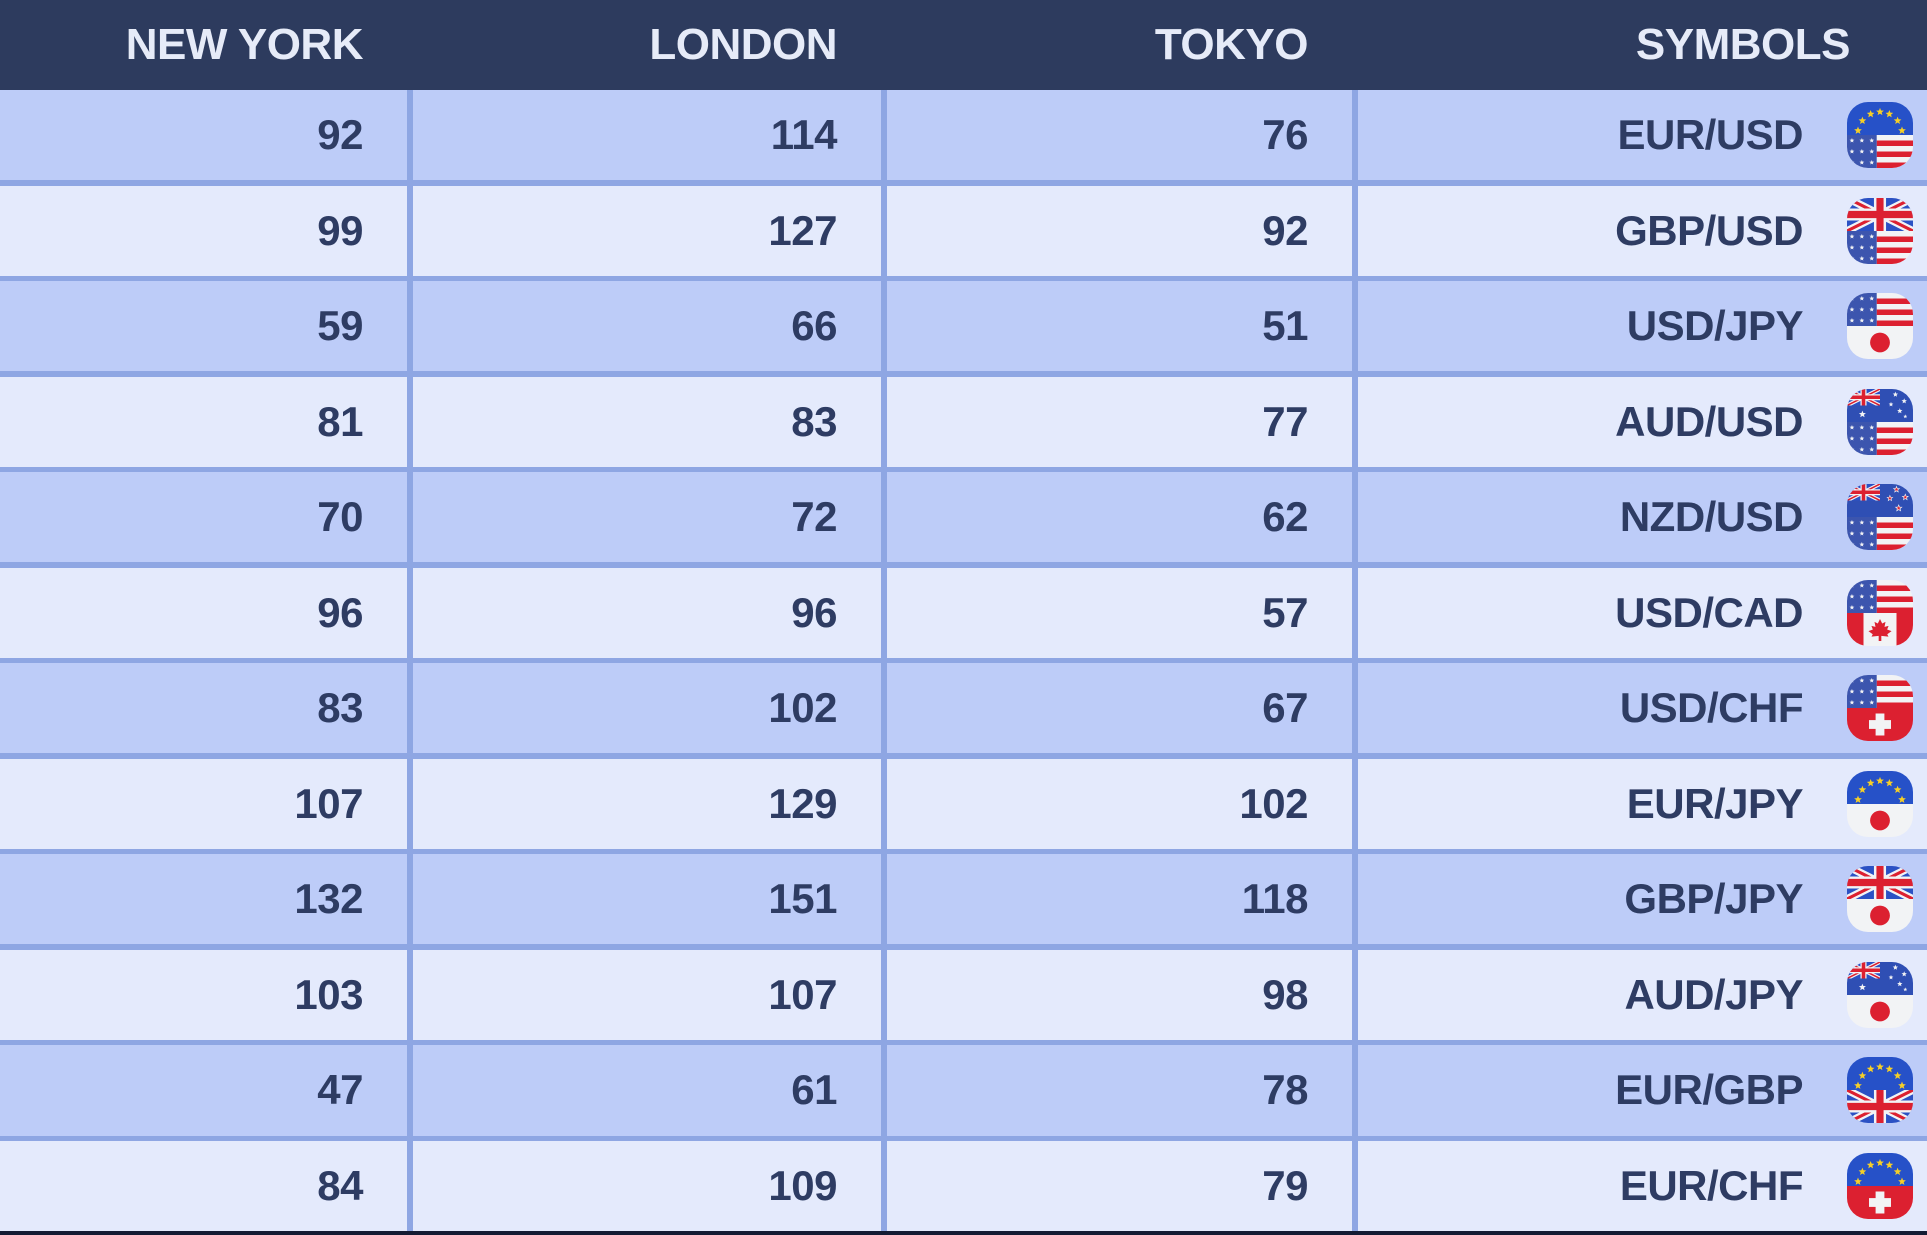 This screenshot has height=1235, width=1927. What do you see at coordinates (1743, 44) in the screenshot?
I see `column-header-symbols: SYMBOLS` at bounding box center [1743, 44].